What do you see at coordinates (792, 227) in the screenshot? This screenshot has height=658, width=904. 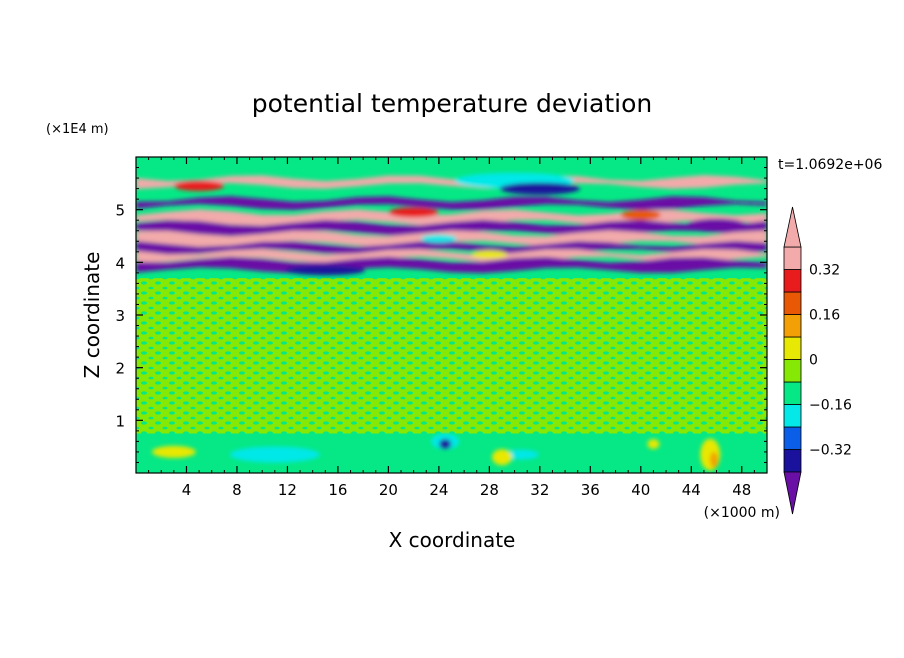 I see `colorbar-extend-max` at bounding box center [792, 227].